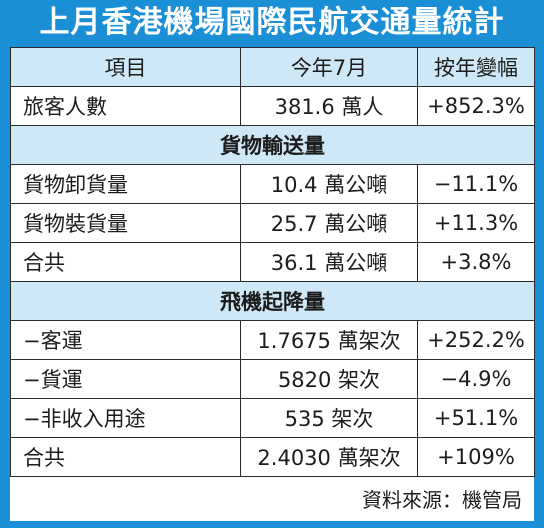 This screenshot has height=528, width=544. Describe the element at coordinates (125, 379) in the screenshot. I see `row-label: −貨運` at that location.